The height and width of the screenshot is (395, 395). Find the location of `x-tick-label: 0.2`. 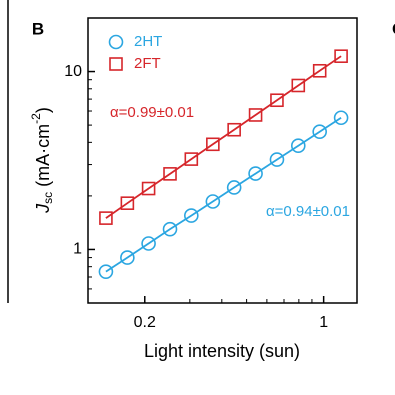

x-tick-label: 0.2 is located at coordinates (145, 322).